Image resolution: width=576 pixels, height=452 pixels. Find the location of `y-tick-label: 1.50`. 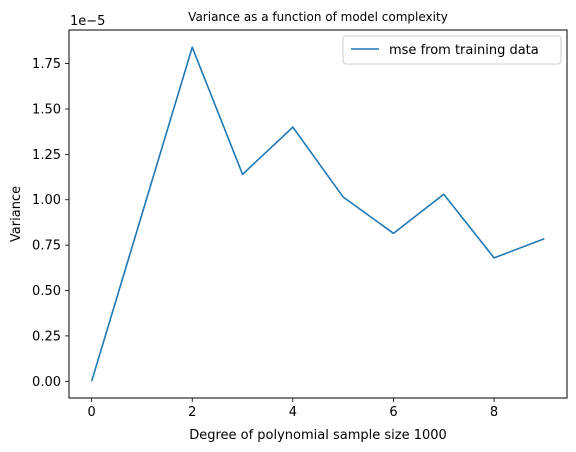

y-tick-label: 1.50 is located at coordinates (46, 109).